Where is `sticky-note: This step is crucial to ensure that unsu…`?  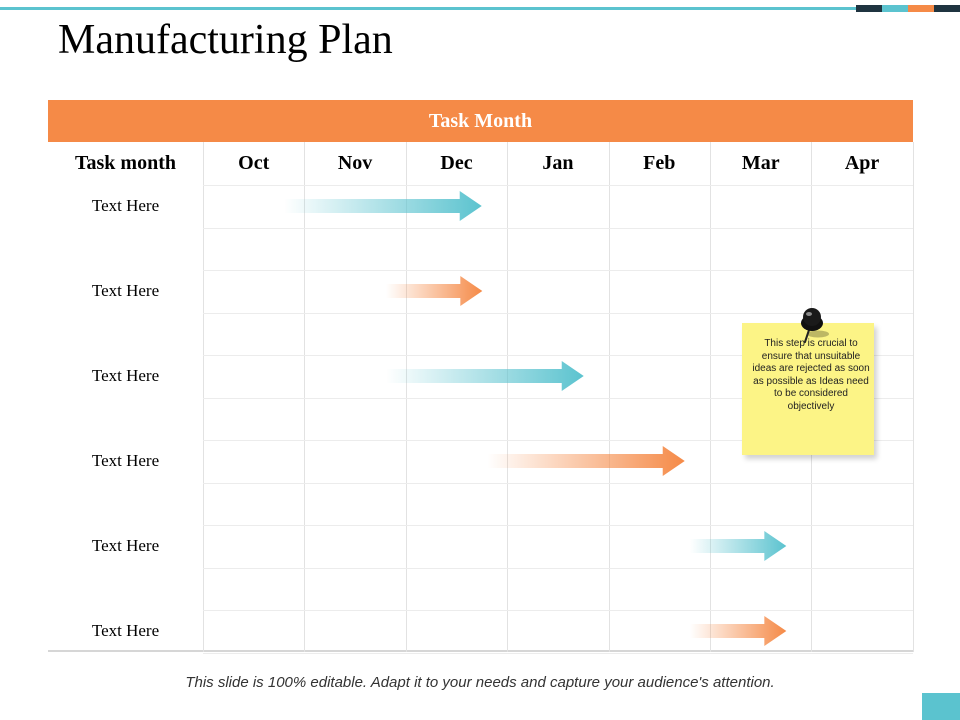 sticky-note: This step is crucial to ensure that unsu… is located at coordinates (813, 385).